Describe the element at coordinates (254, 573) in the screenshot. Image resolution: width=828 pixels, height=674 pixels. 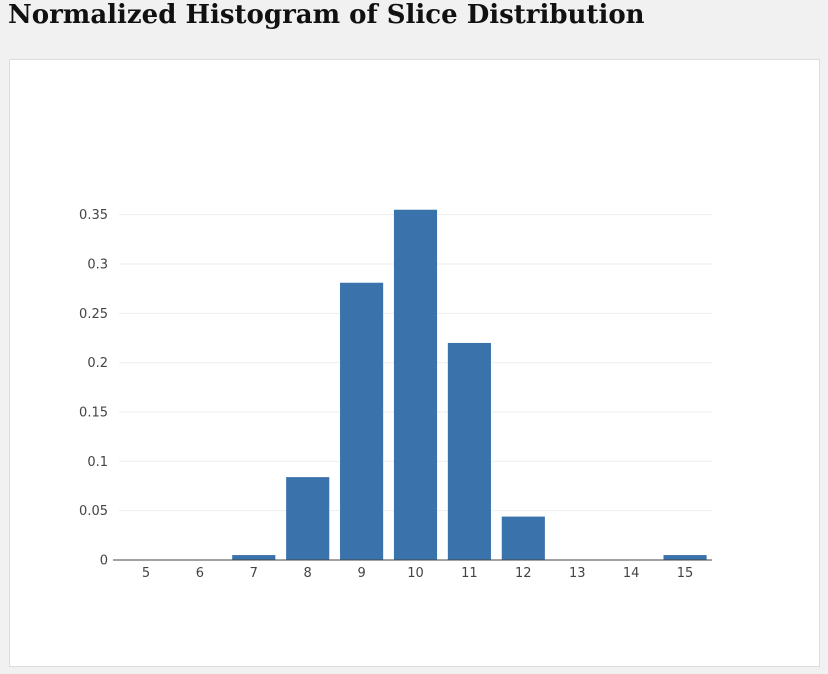
I see `x-tick-label: 7` at that location.